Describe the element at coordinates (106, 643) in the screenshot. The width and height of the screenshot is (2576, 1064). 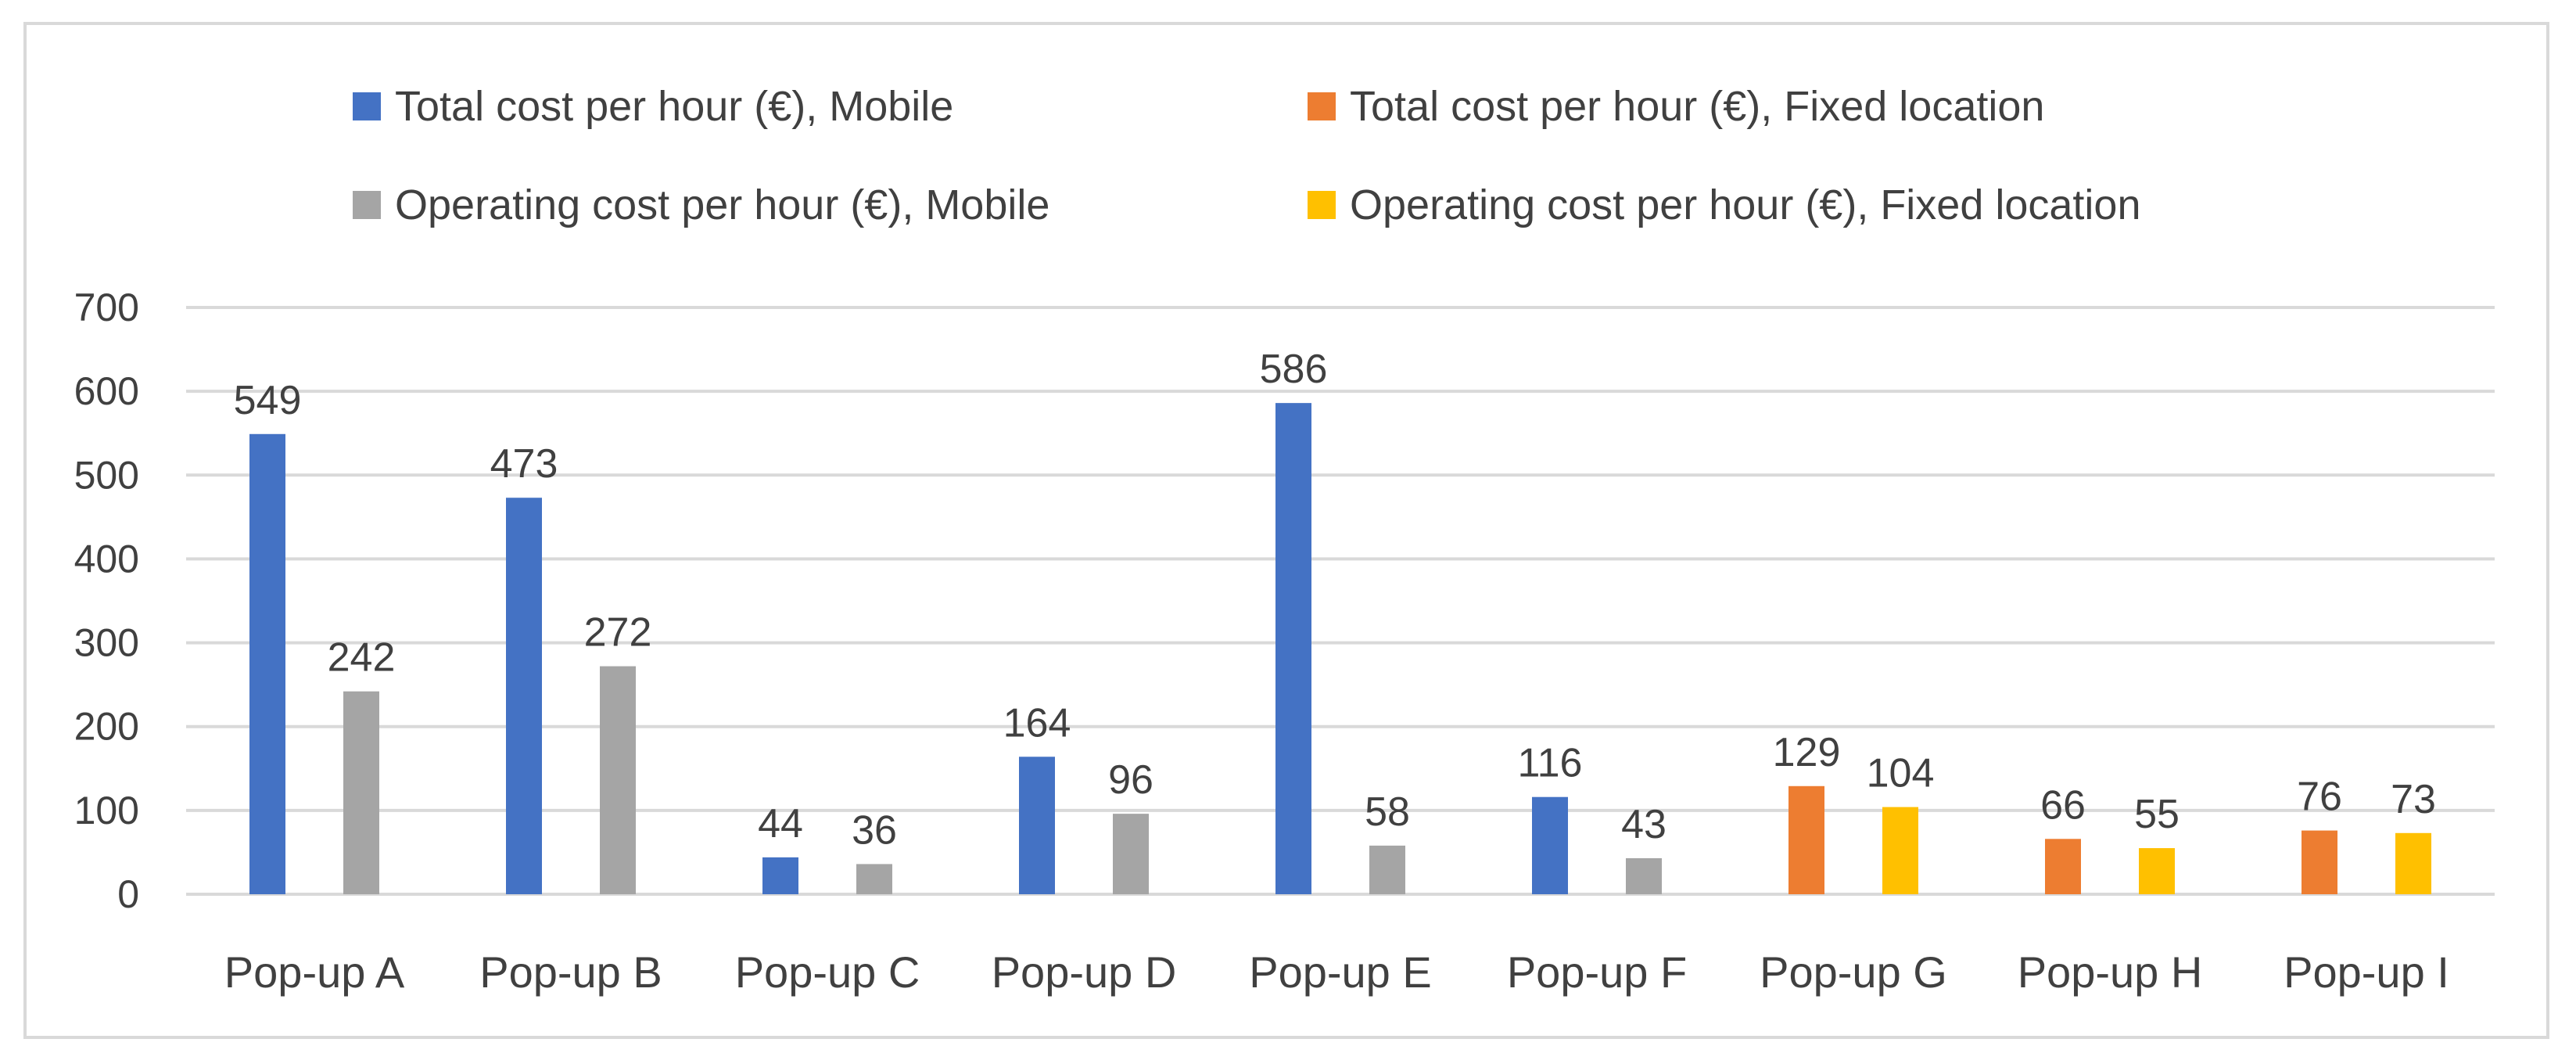
I see `y-tick-label: 300` at that location.